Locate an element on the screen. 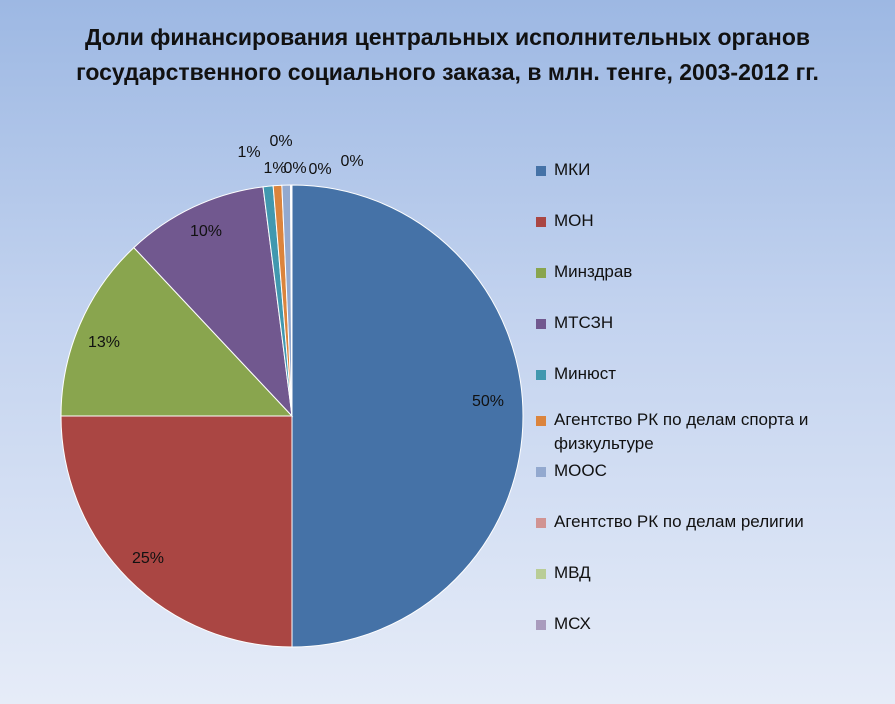 The width and height of the screenshot is (895, 704). slice-label-2: 25% is located at coordinates (148, 558).